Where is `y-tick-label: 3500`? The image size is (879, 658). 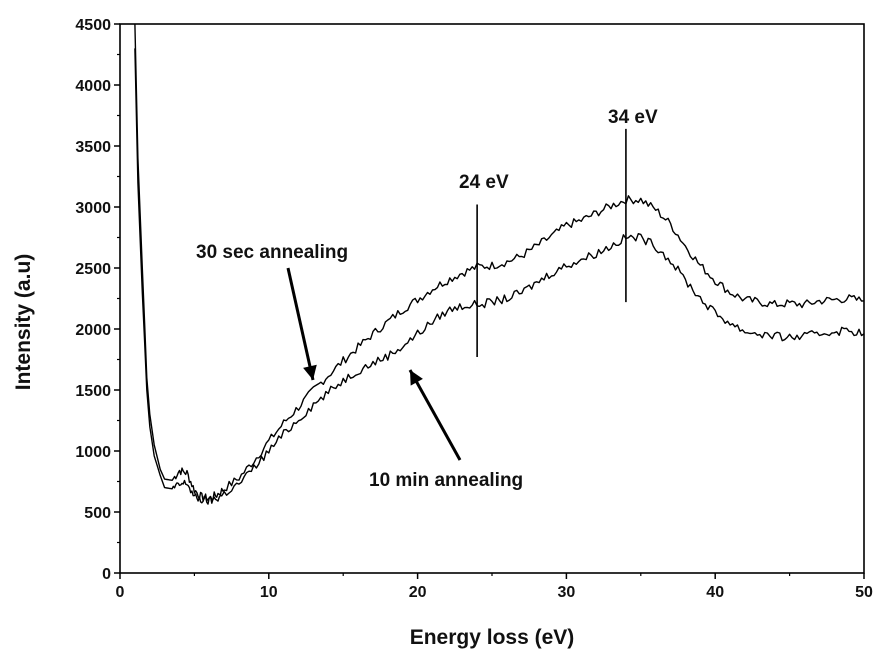
y-tick-label: 3500 is located at coordinates (93, 147).